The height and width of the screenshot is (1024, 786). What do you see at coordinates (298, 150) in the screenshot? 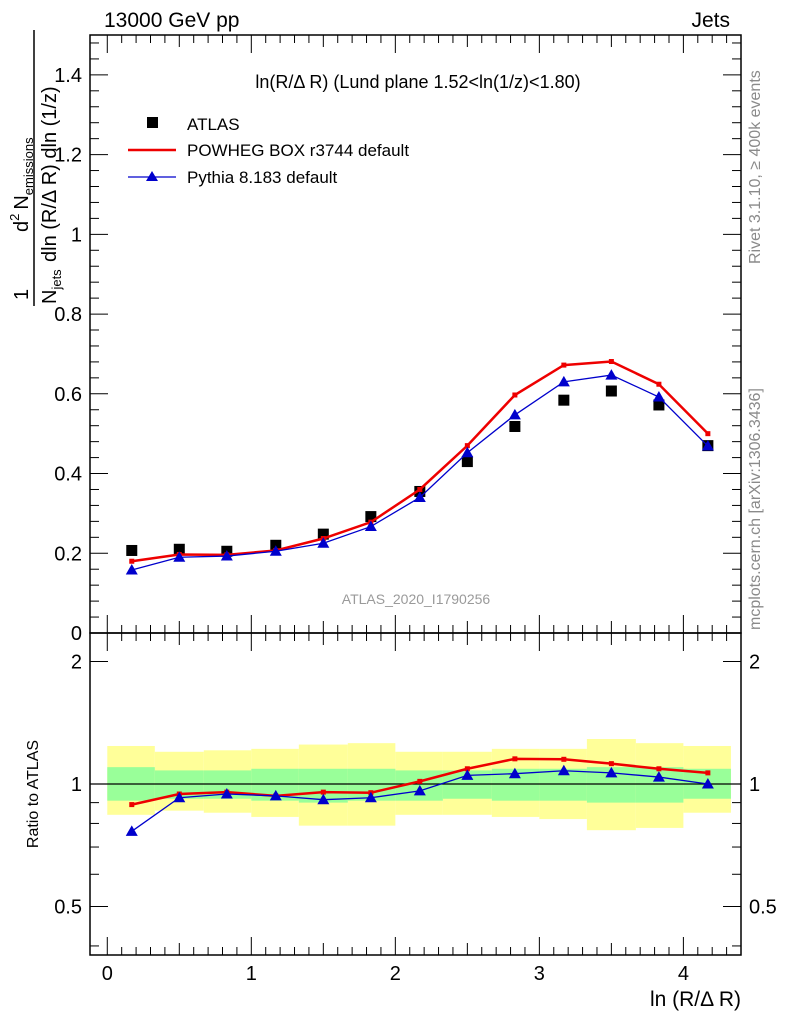
I see `legend-powheg-label: POWHEG BOX r3744 default` at bounding box center [298, 150].